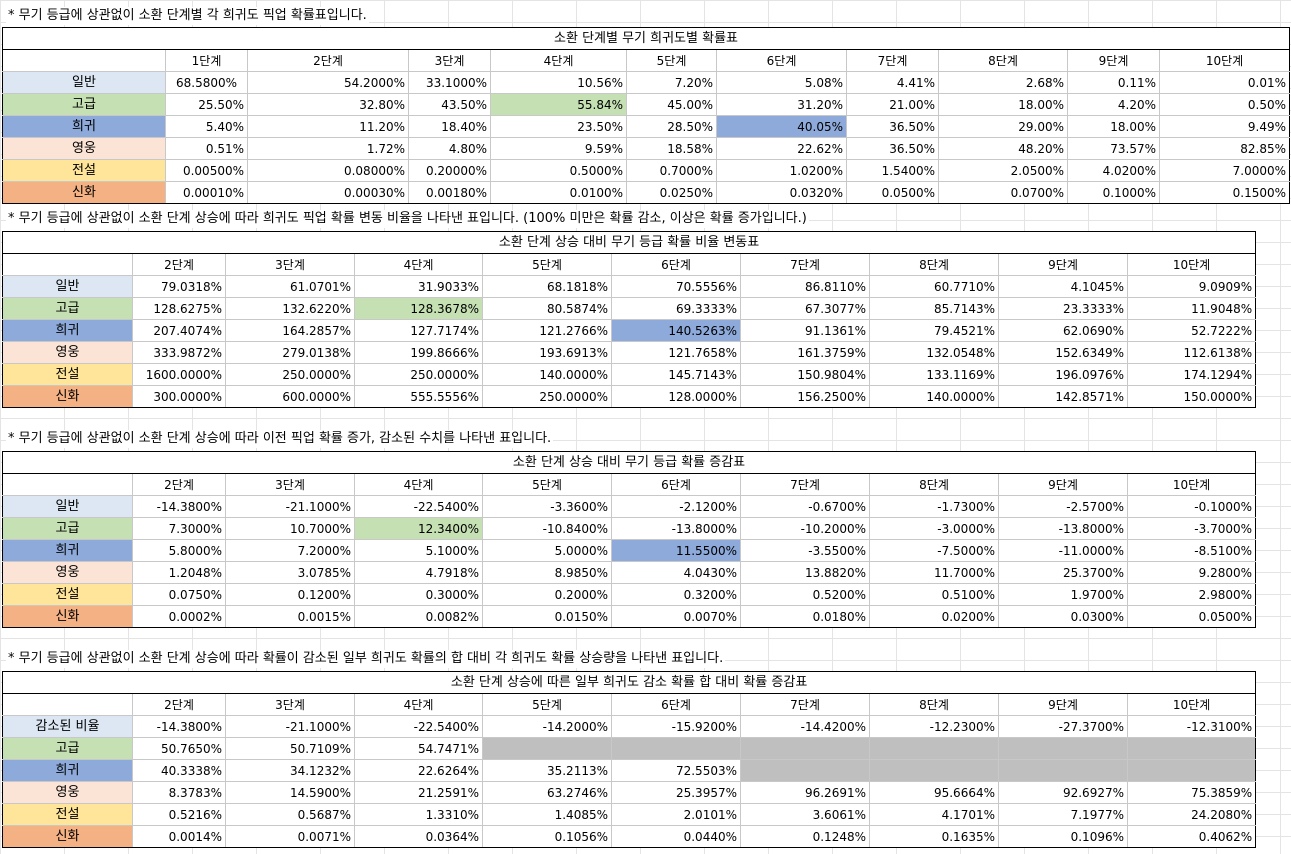 The image size is (1291, 854). I want to click on data-cell: 207.4074%, so click(179, 330).